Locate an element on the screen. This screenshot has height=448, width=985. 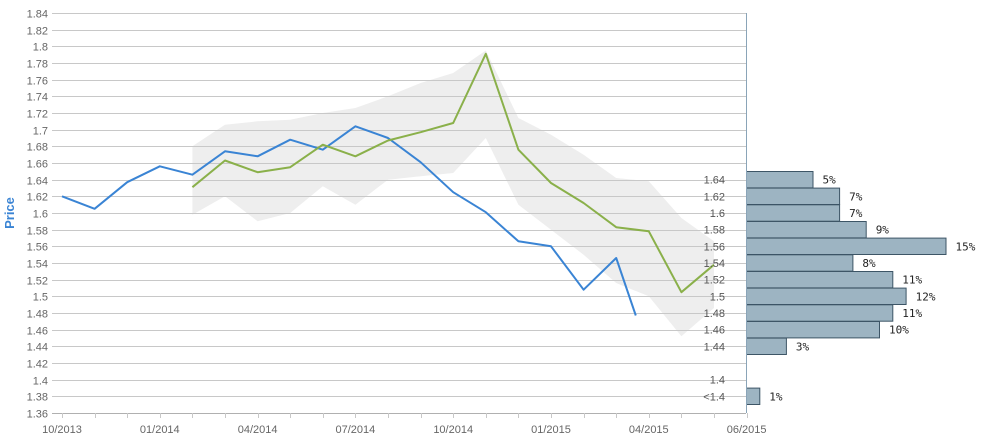
distribution-bin-label: <1.4 is located at coordinates (714, 397).